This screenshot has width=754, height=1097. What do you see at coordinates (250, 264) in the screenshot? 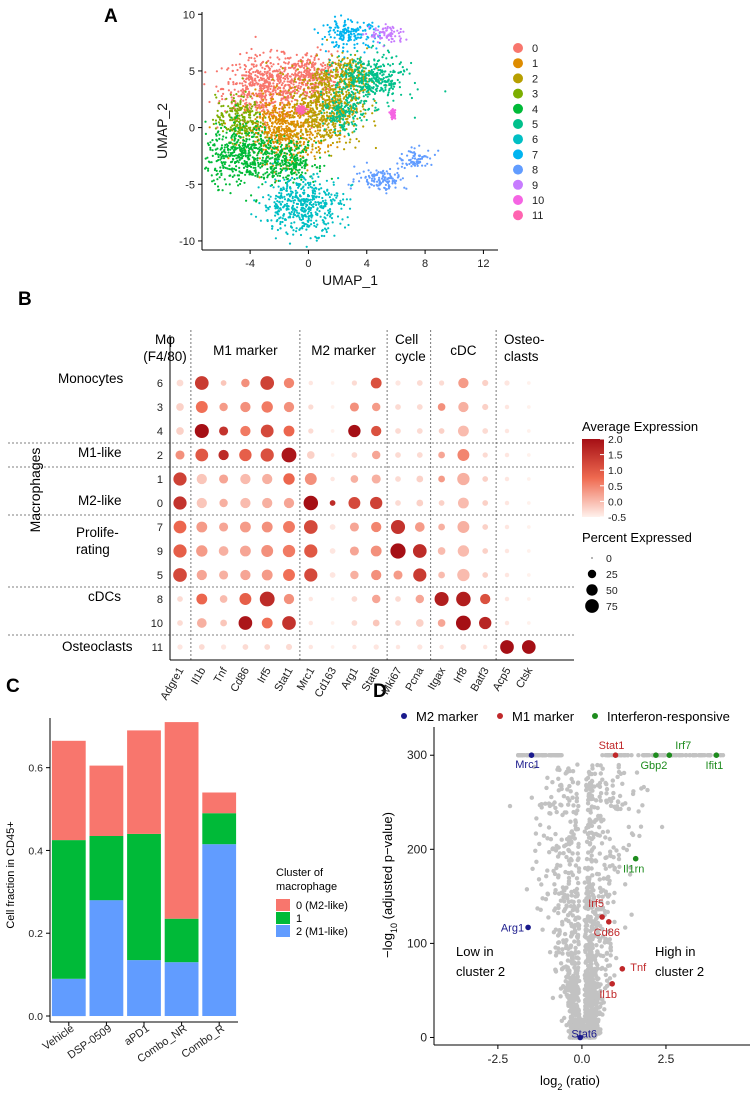
I see `umap-x-tick-label: -4` at bounding box center [250, 264].